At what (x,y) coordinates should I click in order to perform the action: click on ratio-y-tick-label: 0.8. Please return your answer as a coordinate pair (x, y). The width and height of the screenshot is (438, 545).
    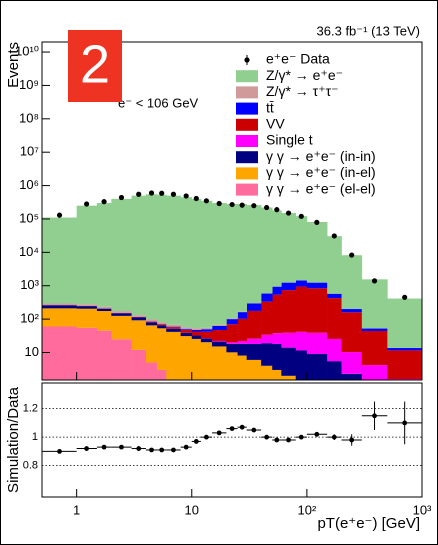
    Looking at the image, I should click on (30, 466).